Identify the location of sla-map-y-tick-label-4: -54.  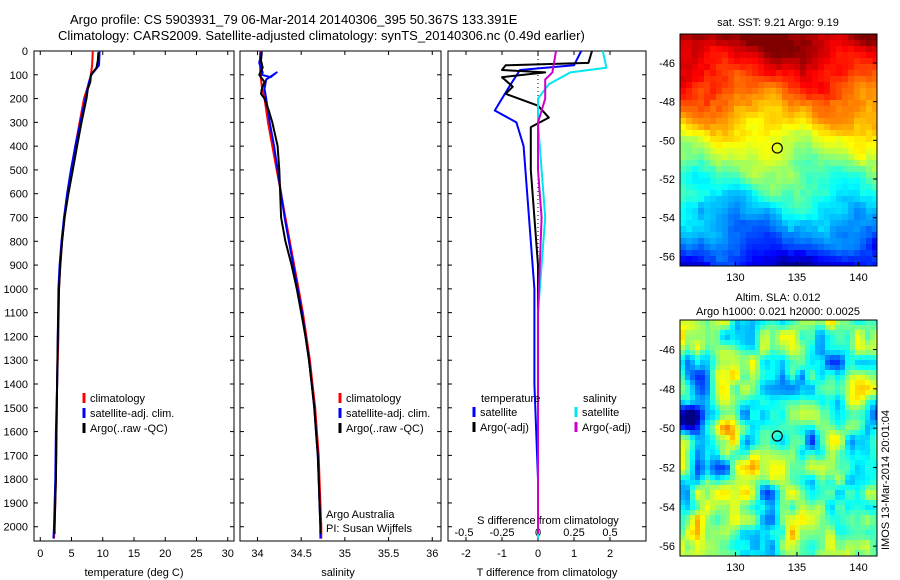
(667, 508).